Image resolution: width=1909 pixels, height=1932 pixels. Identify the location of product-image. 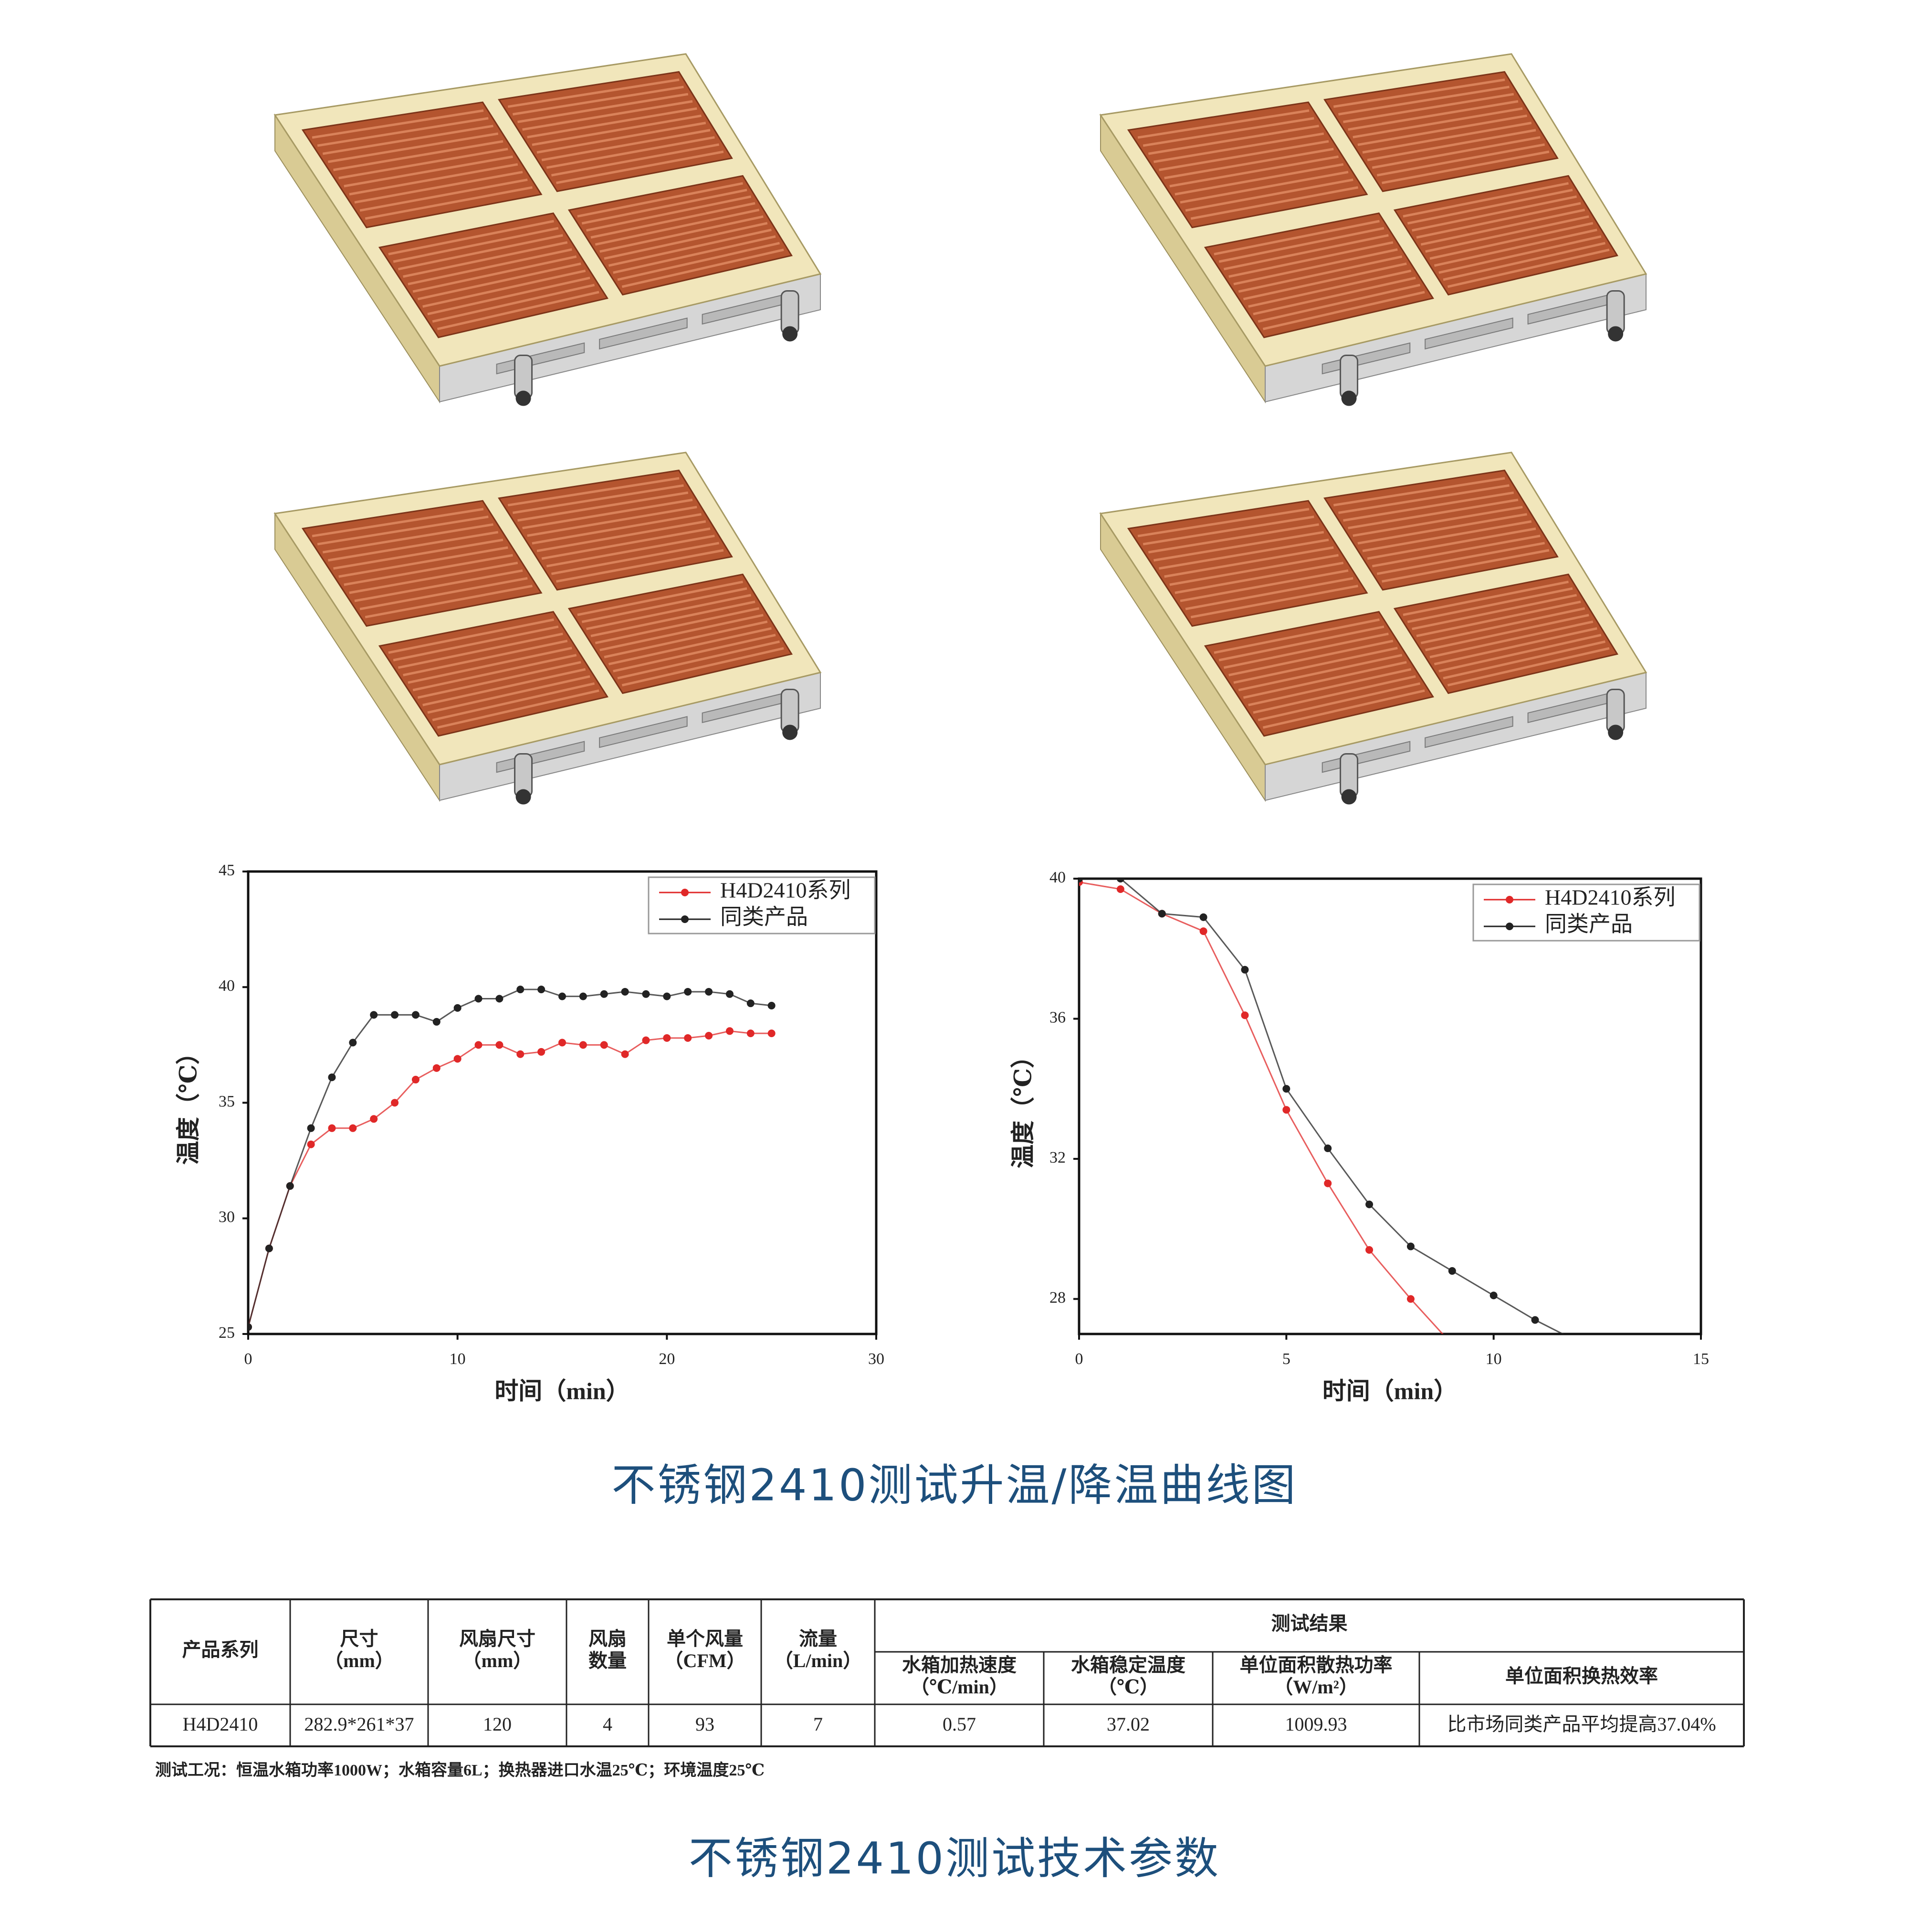
(548, 628).